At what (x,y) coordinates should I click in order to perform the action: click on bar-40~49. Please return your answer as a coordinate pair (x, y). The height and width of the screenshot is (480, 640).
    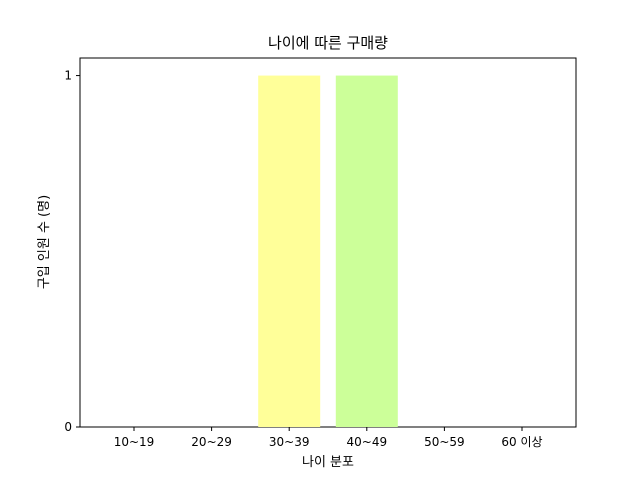
    Looking at the image, I should click on (366, 251).